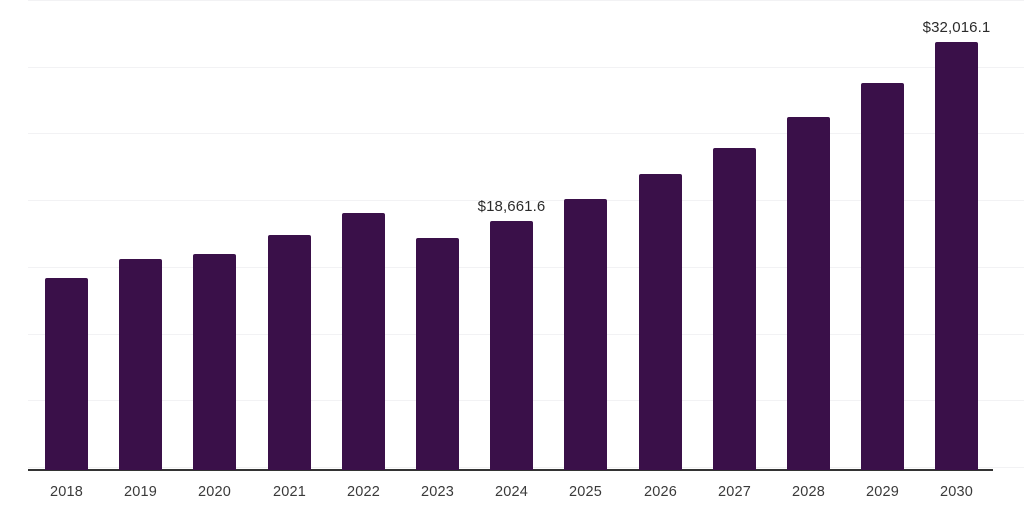 The width and height of the screenshot is (1024, 512). What do you see at coordinates (808, 293) in the screenshot?
I see `bar-2028` at bounding box center [808, 293].